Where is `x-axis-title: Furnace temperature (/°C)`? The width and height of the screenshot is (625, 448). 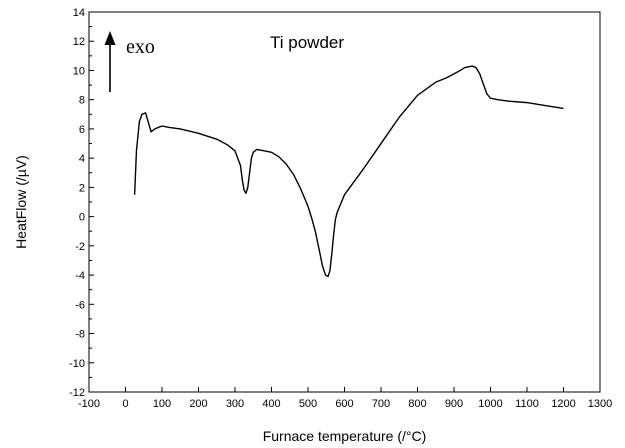 x-axis-title: Furnace temperature (/°C) is located at coordinates (345, 436).